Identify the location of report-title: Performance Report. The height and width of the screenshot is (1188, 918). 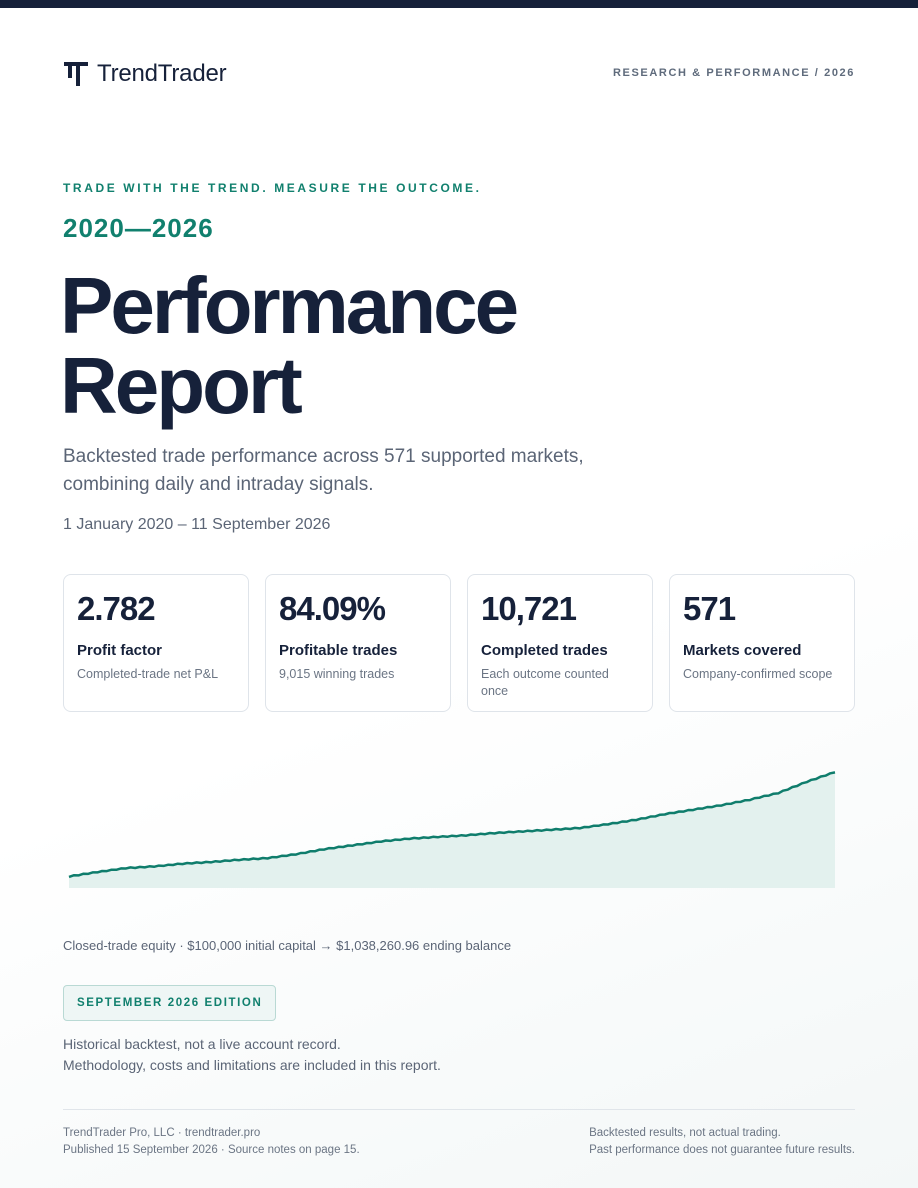
(289, 345).